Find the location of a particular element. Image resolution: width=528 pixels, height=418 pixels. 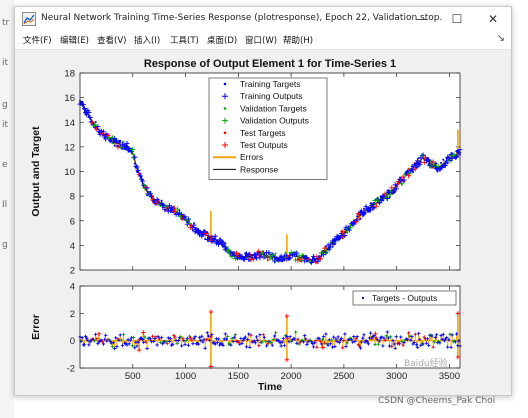

menu-desktop: 桌面(D) is located at coordinates (222, 41).